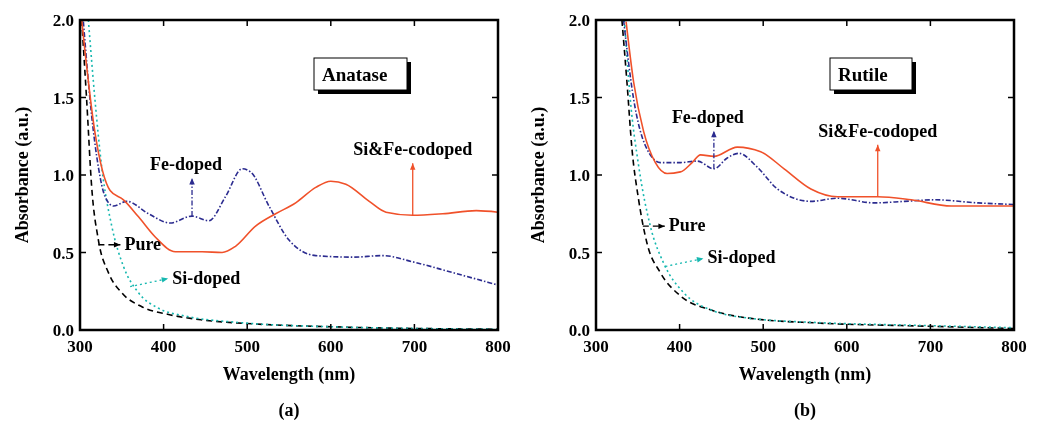 This screenshot has width=1037, height=436. Describe the element at coordinates (289, 410) in the screenshot. I see `text: (a)` at that location.